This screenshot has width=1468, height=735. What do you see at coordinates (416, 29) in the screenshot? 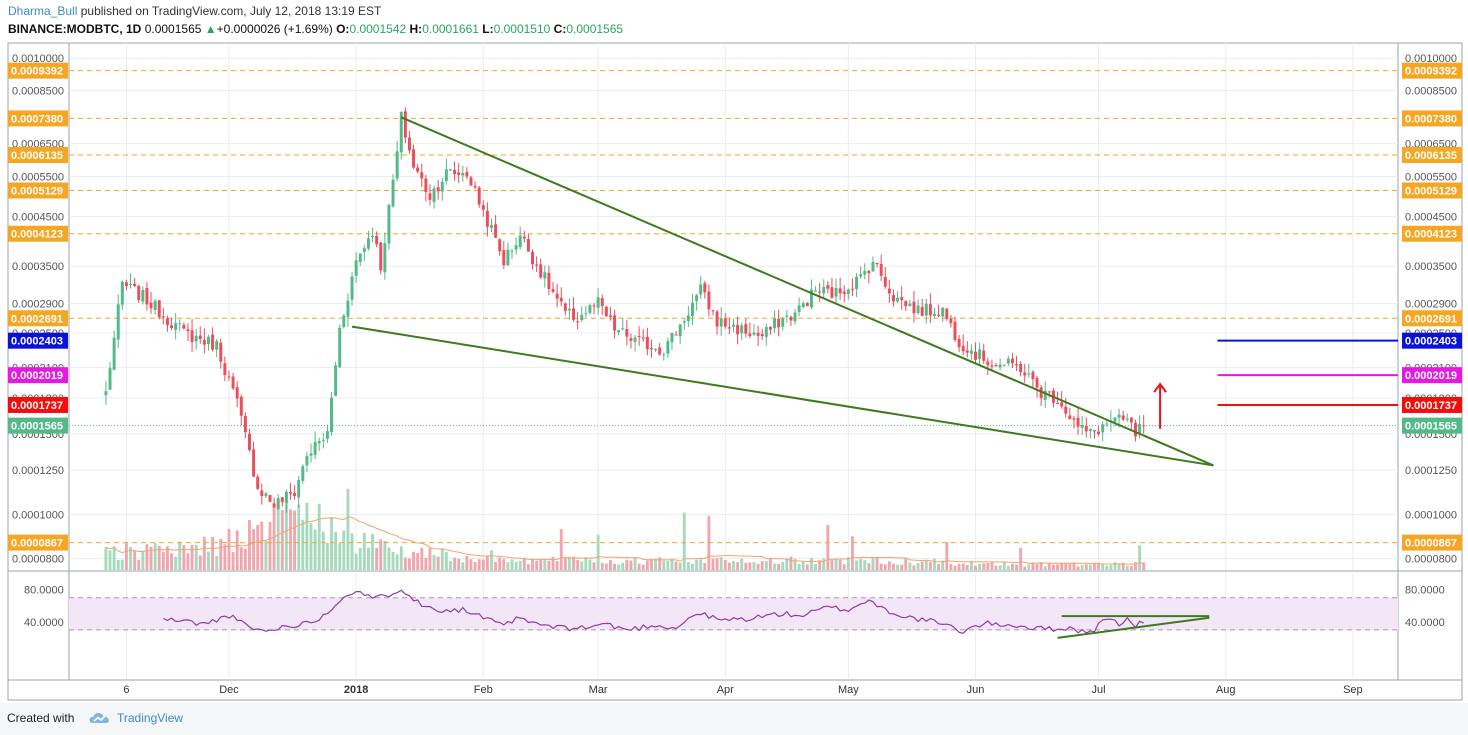
I see `high-label: H:` at bounding box center [416, 29].